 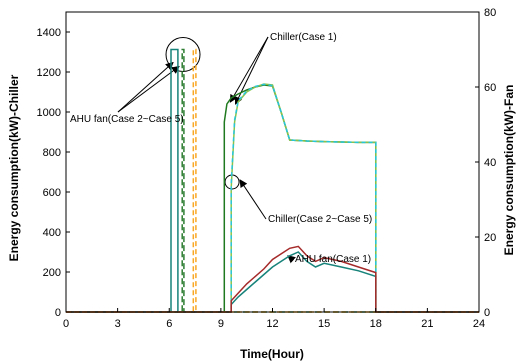 I want to click on annotation-ahu-fan-case1: AHU fan(Case 1), so click(x=333, y=259).